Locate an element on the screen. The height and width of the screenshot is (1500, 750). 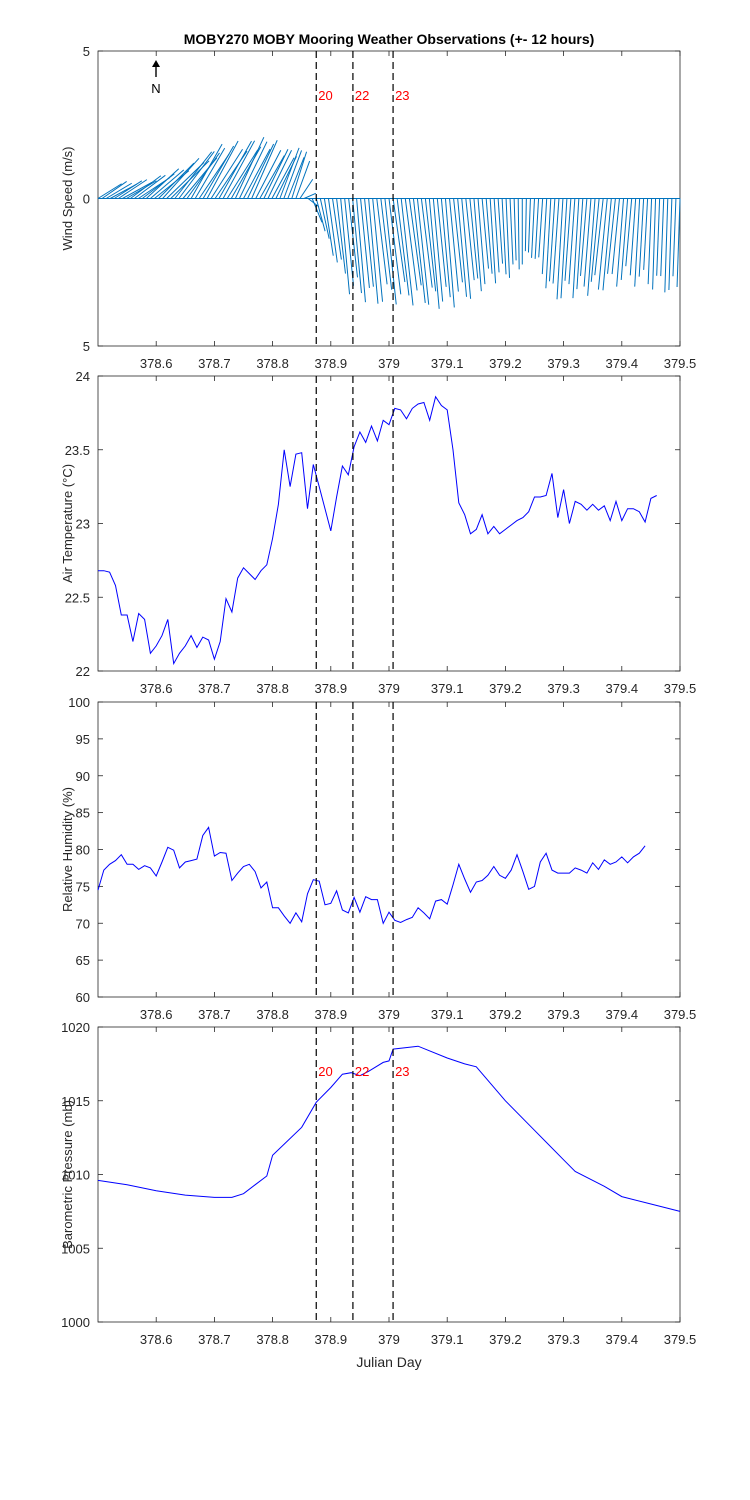
y-tick-label: 100 is located at coordinates (79, 702).